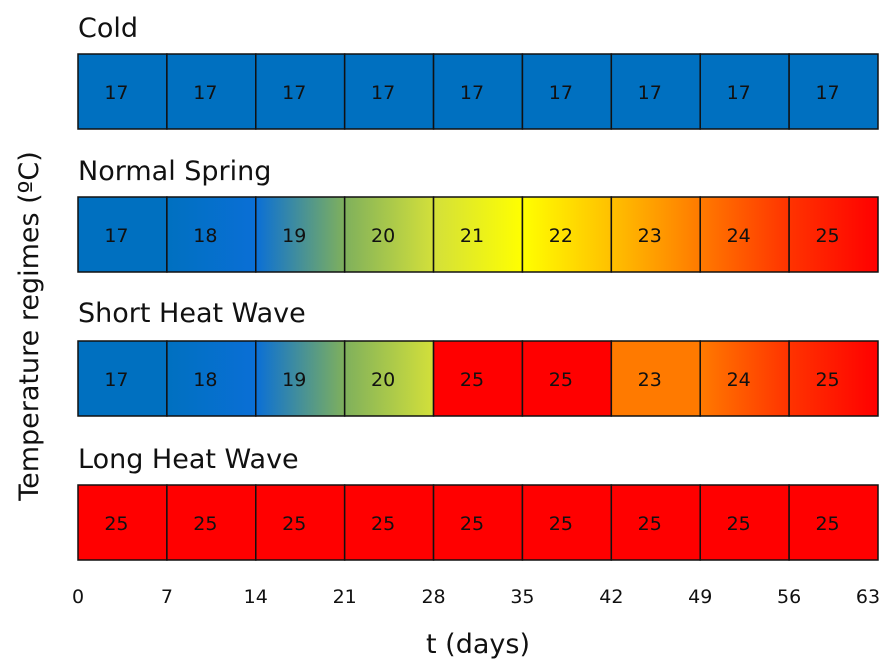 This screenshot has width=879, height=660. I want to click on cell-value-label: 22, so click(561, 236).